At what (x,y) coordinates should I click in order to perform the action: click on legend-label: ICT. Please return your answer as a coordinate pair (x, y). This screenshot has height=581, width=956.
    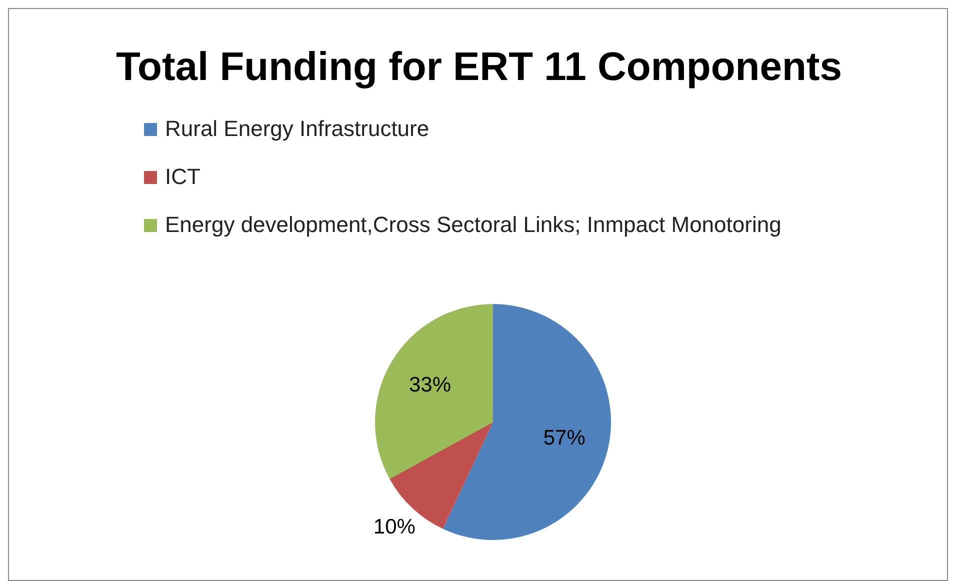
    Looking at the image, I should click on (182, 177).